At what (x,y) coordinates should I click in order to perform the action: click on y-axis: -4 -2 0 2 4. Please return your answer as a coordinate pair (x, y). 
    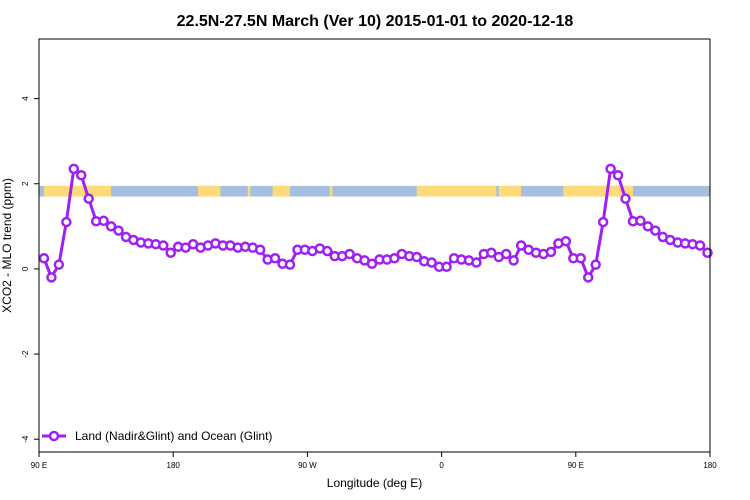
    Looking at the image, I should click on (30, 269).